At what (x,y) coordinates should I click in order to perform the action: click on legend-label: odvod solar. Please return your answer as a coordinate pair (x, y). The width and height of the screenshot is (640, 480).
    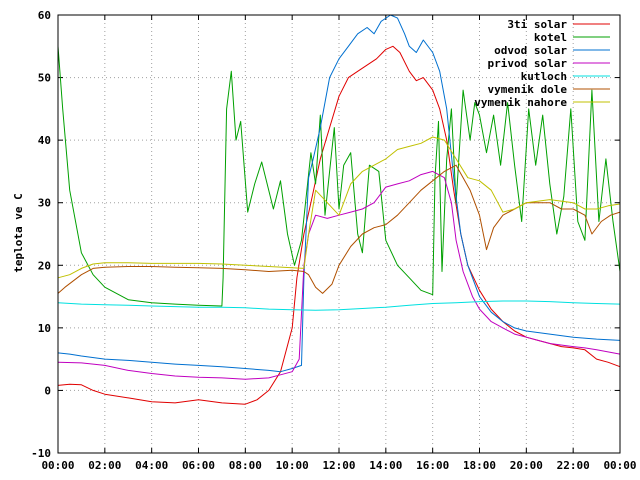
    Looking at the image, I should click on (530, 50).